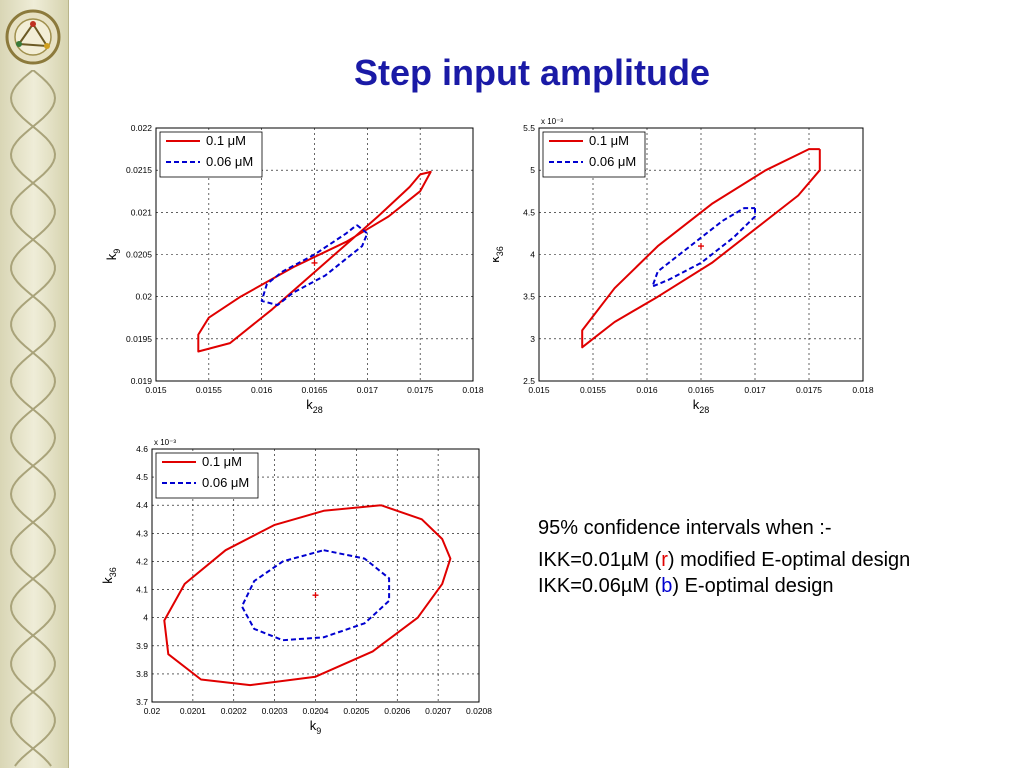 This screenshot has height=768, width=1024. I want to click on y-tick-label: 3.7, so click(142, 702).